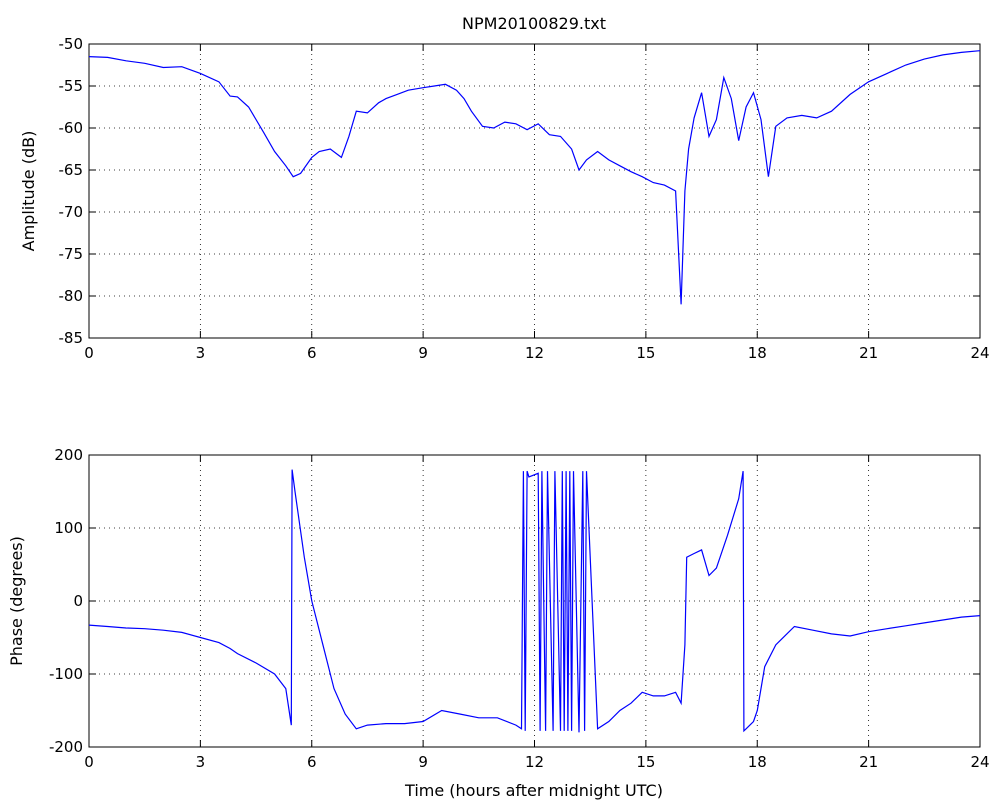  Describe the element at coordinates (312, 353) in the screenshot. I see `amplitude-x-tick-label: 6` at that location.